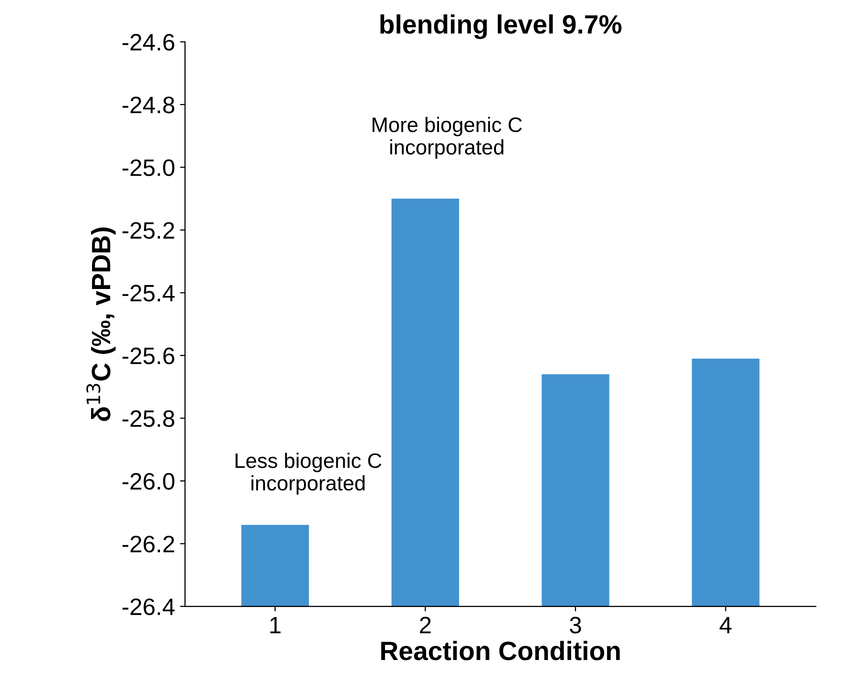  What do you see at coordinates (148, 167) in the screenshot?
I see `y-tick-label: -25.0` at bounding box center [148, 167].